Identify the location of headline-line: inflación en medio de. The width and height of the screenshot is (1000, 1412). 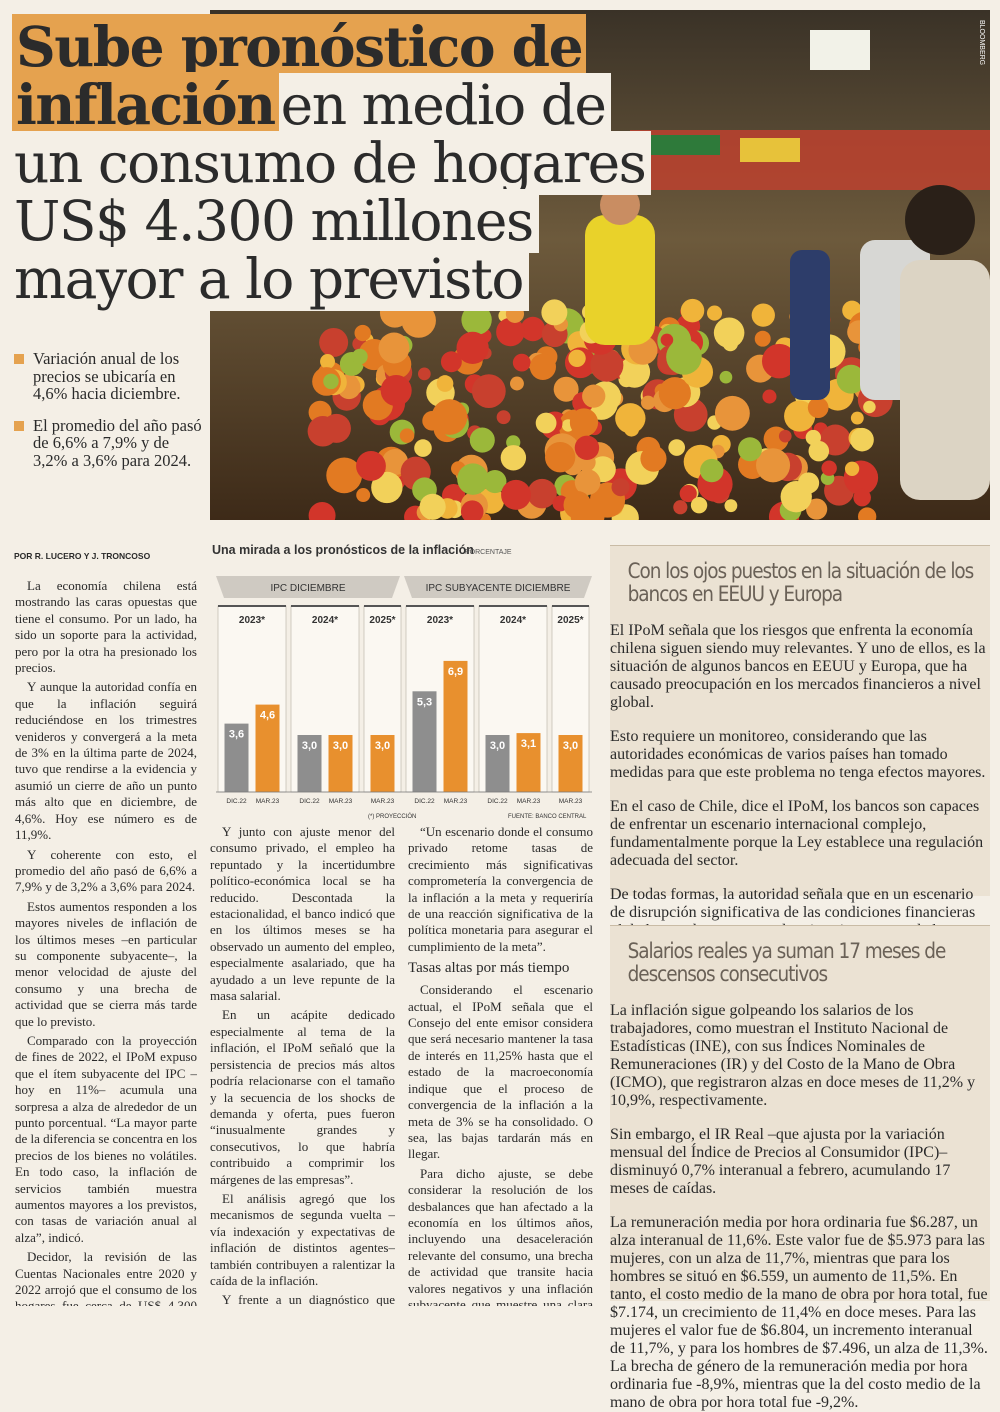
(312, 104).